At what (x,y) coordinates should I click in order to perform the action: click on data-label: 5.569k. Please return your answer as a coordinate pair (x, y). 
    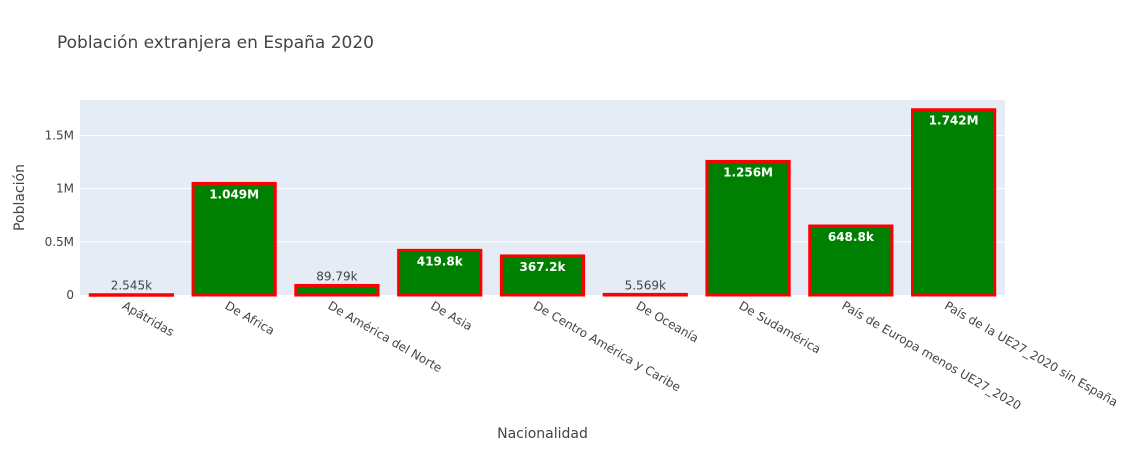
    Looking at the image, I should click on (645, 285).